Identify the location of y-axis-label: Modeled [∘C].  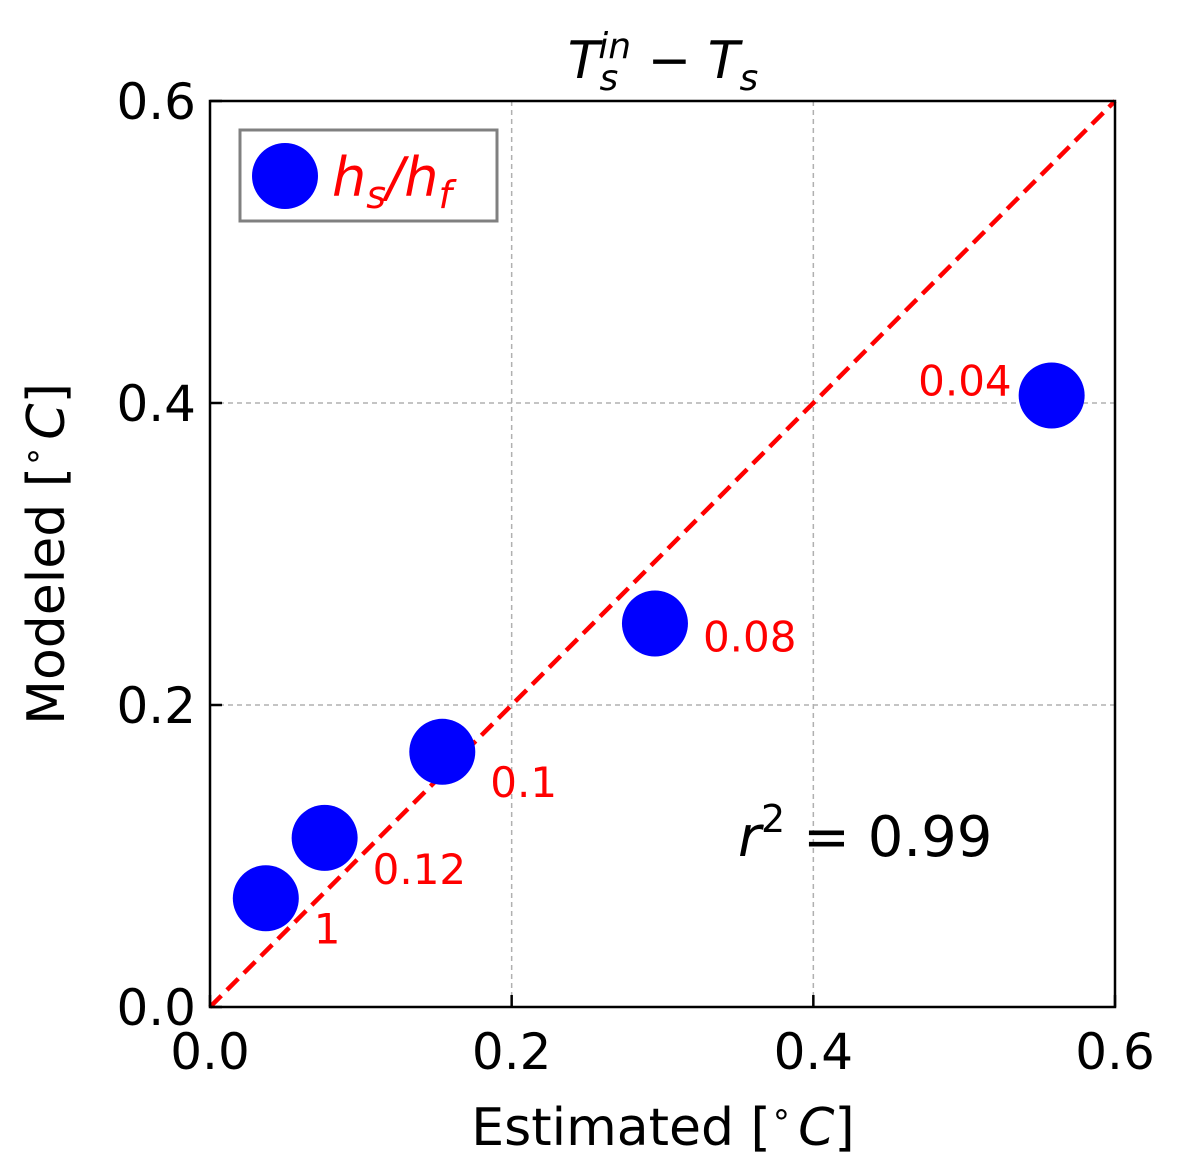
(45, 554).